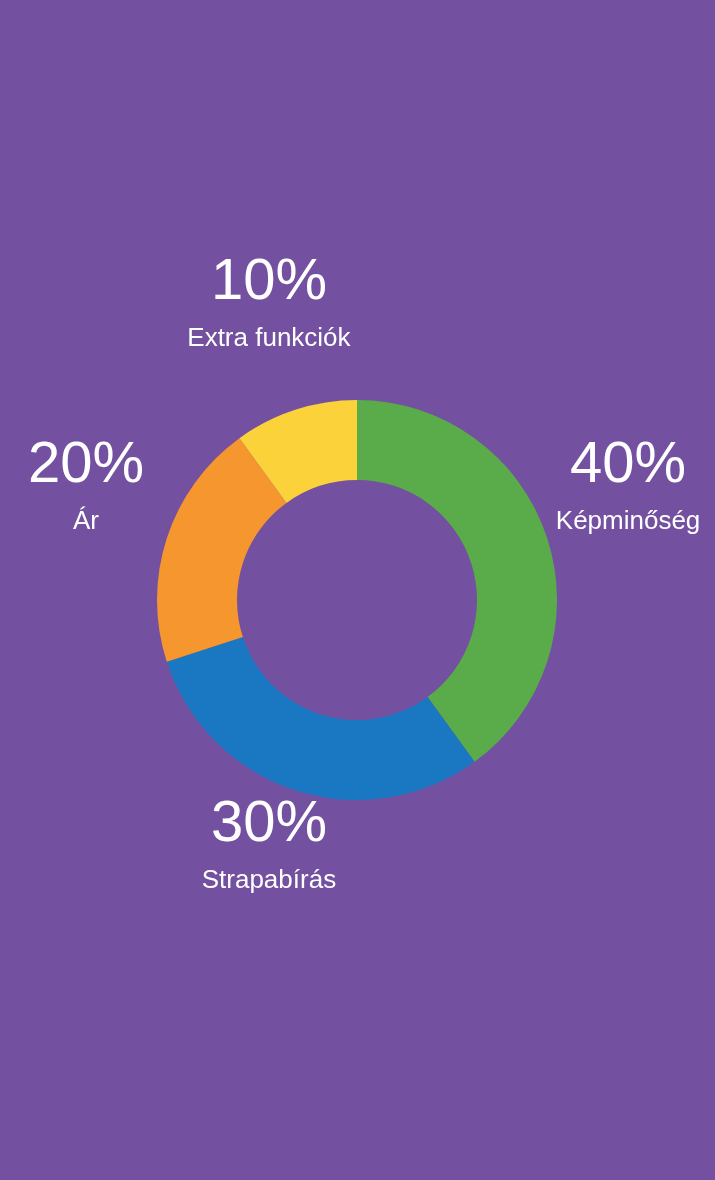 Image resolution: width=715 pixels, height=1180 pixels. I want to click on slice-label: Extra funkciók, so click(269, 336).